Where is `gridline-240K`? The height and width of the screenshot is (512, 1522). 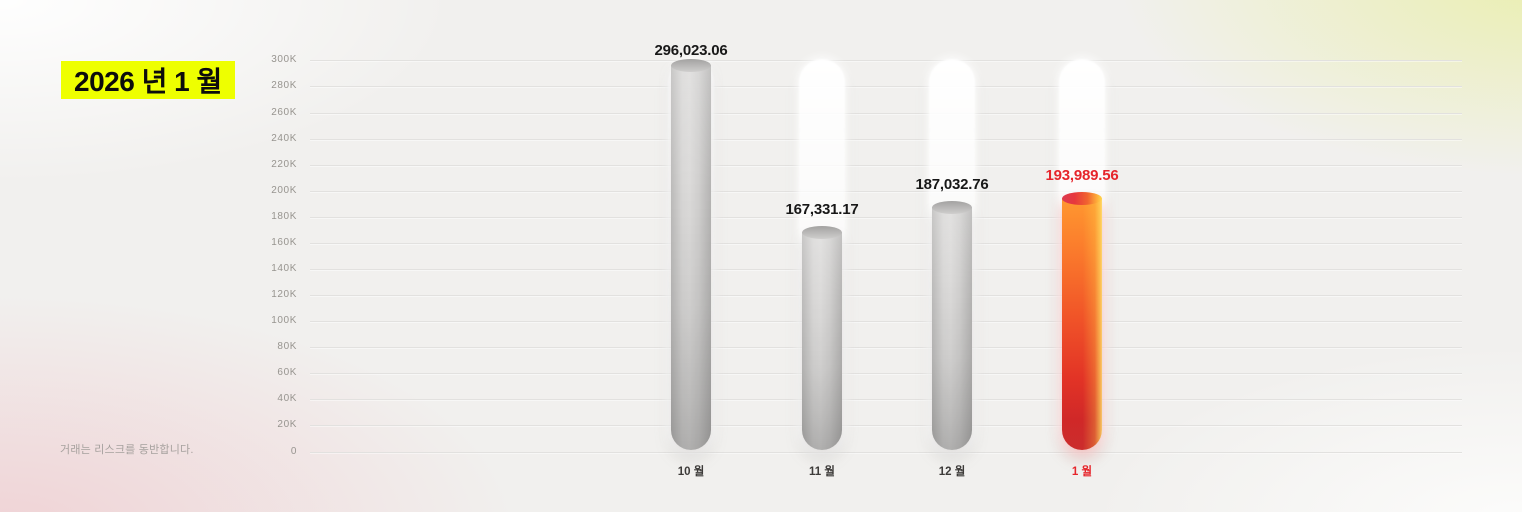 gridline-240K is located at coordinates (886, 139).